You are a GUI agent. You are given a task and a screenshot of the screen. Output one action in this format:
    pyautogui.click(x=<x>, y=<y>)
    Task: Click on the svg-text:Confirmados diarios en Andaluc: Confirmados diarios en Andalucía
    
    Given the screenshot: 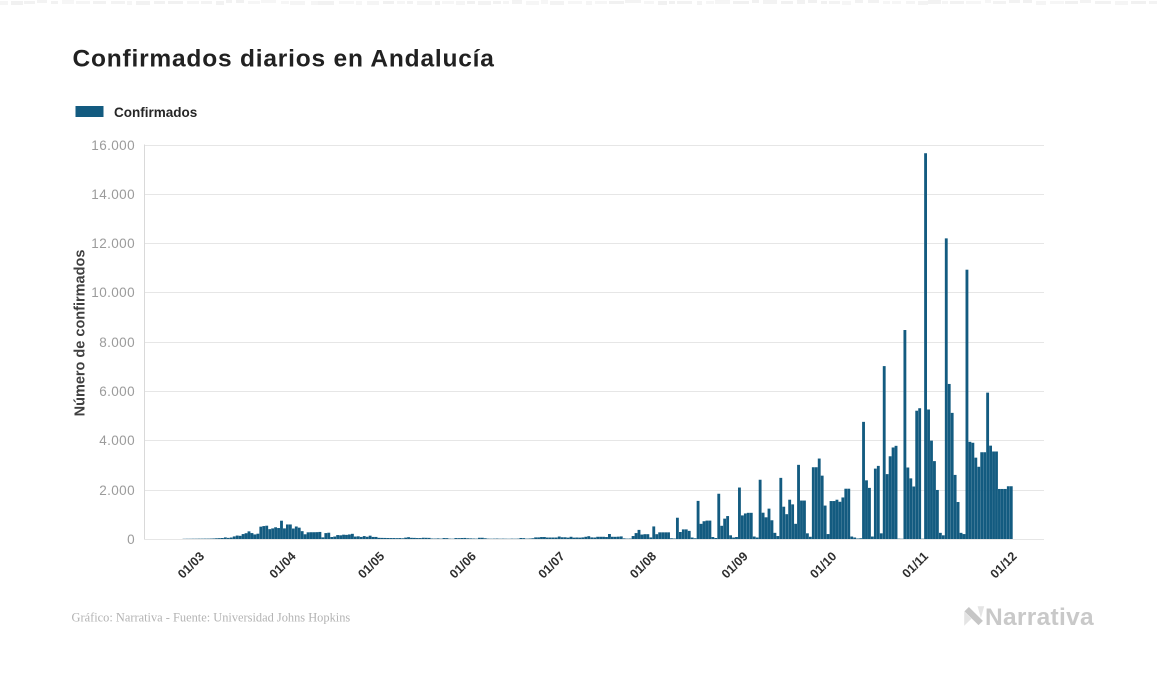 What is the action you would take?
    pyautogui.click(x=284, y=59)
    